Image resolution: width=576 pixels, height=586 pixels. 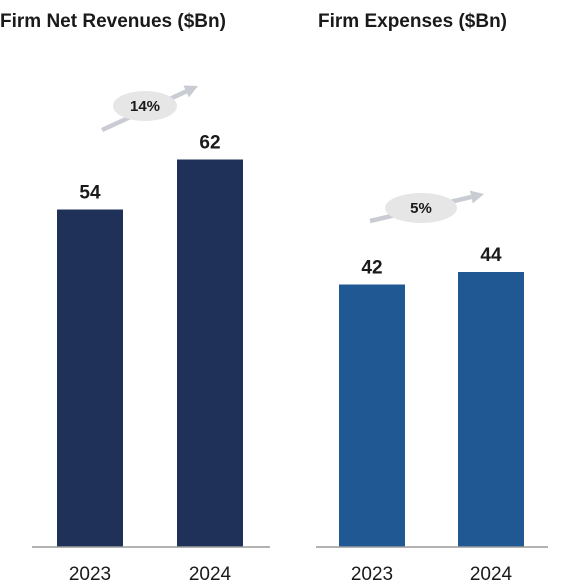 What do you see at coordinates (90, 193) in the screenshot?
I see `revenues-value-label-2023: 54` at bounding box center [90, 193].